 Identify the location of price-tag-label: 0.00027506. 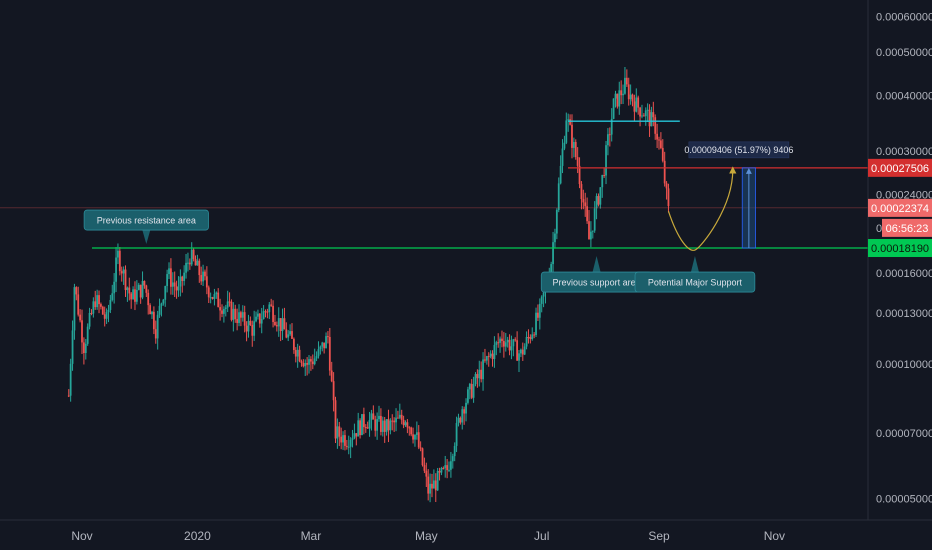
(900, 169).